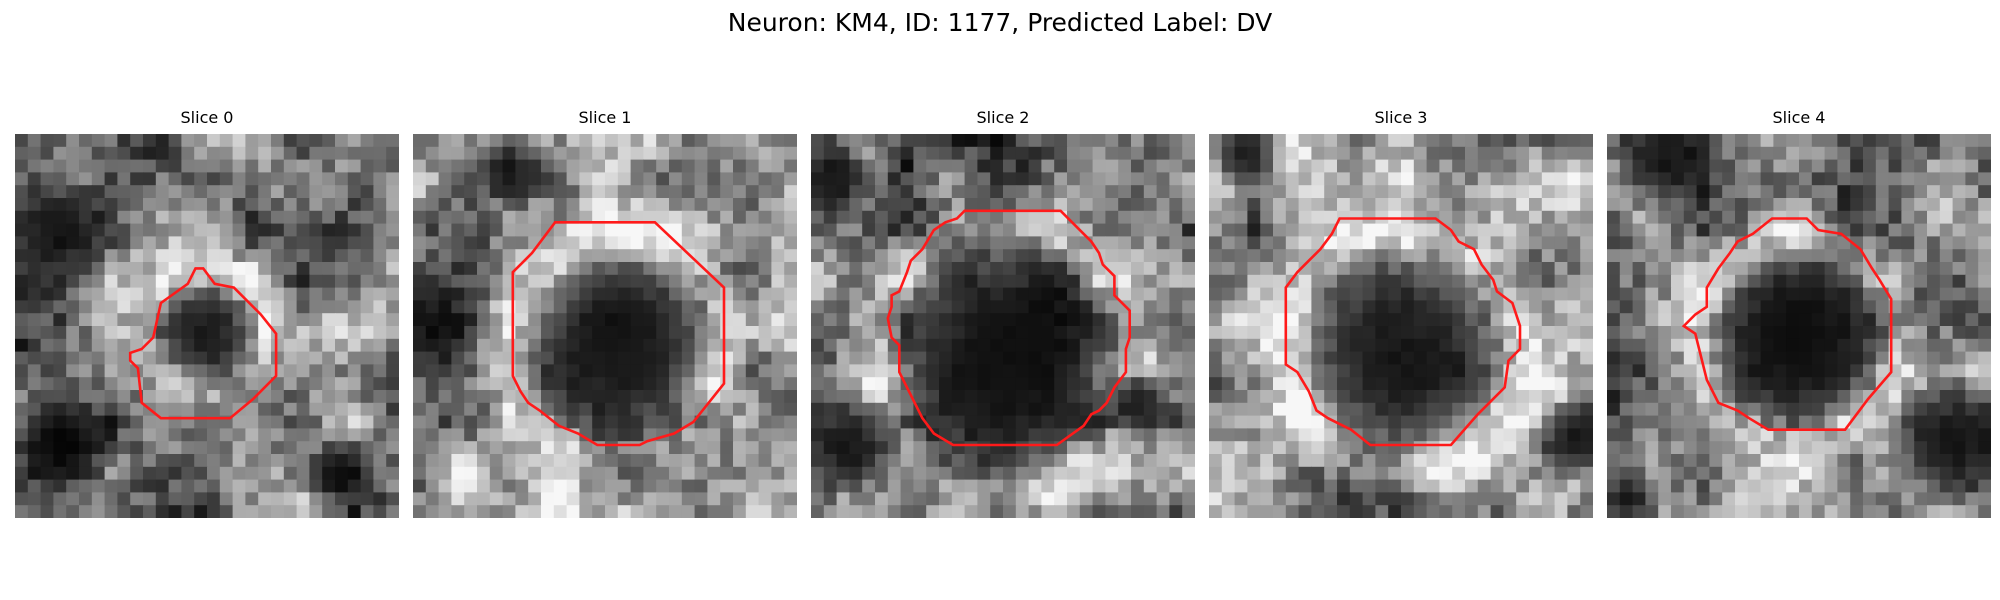  Describe the element at coordinates (207, 117) in the screenshot. I see `slice-title-0: Slice 0` at that location.